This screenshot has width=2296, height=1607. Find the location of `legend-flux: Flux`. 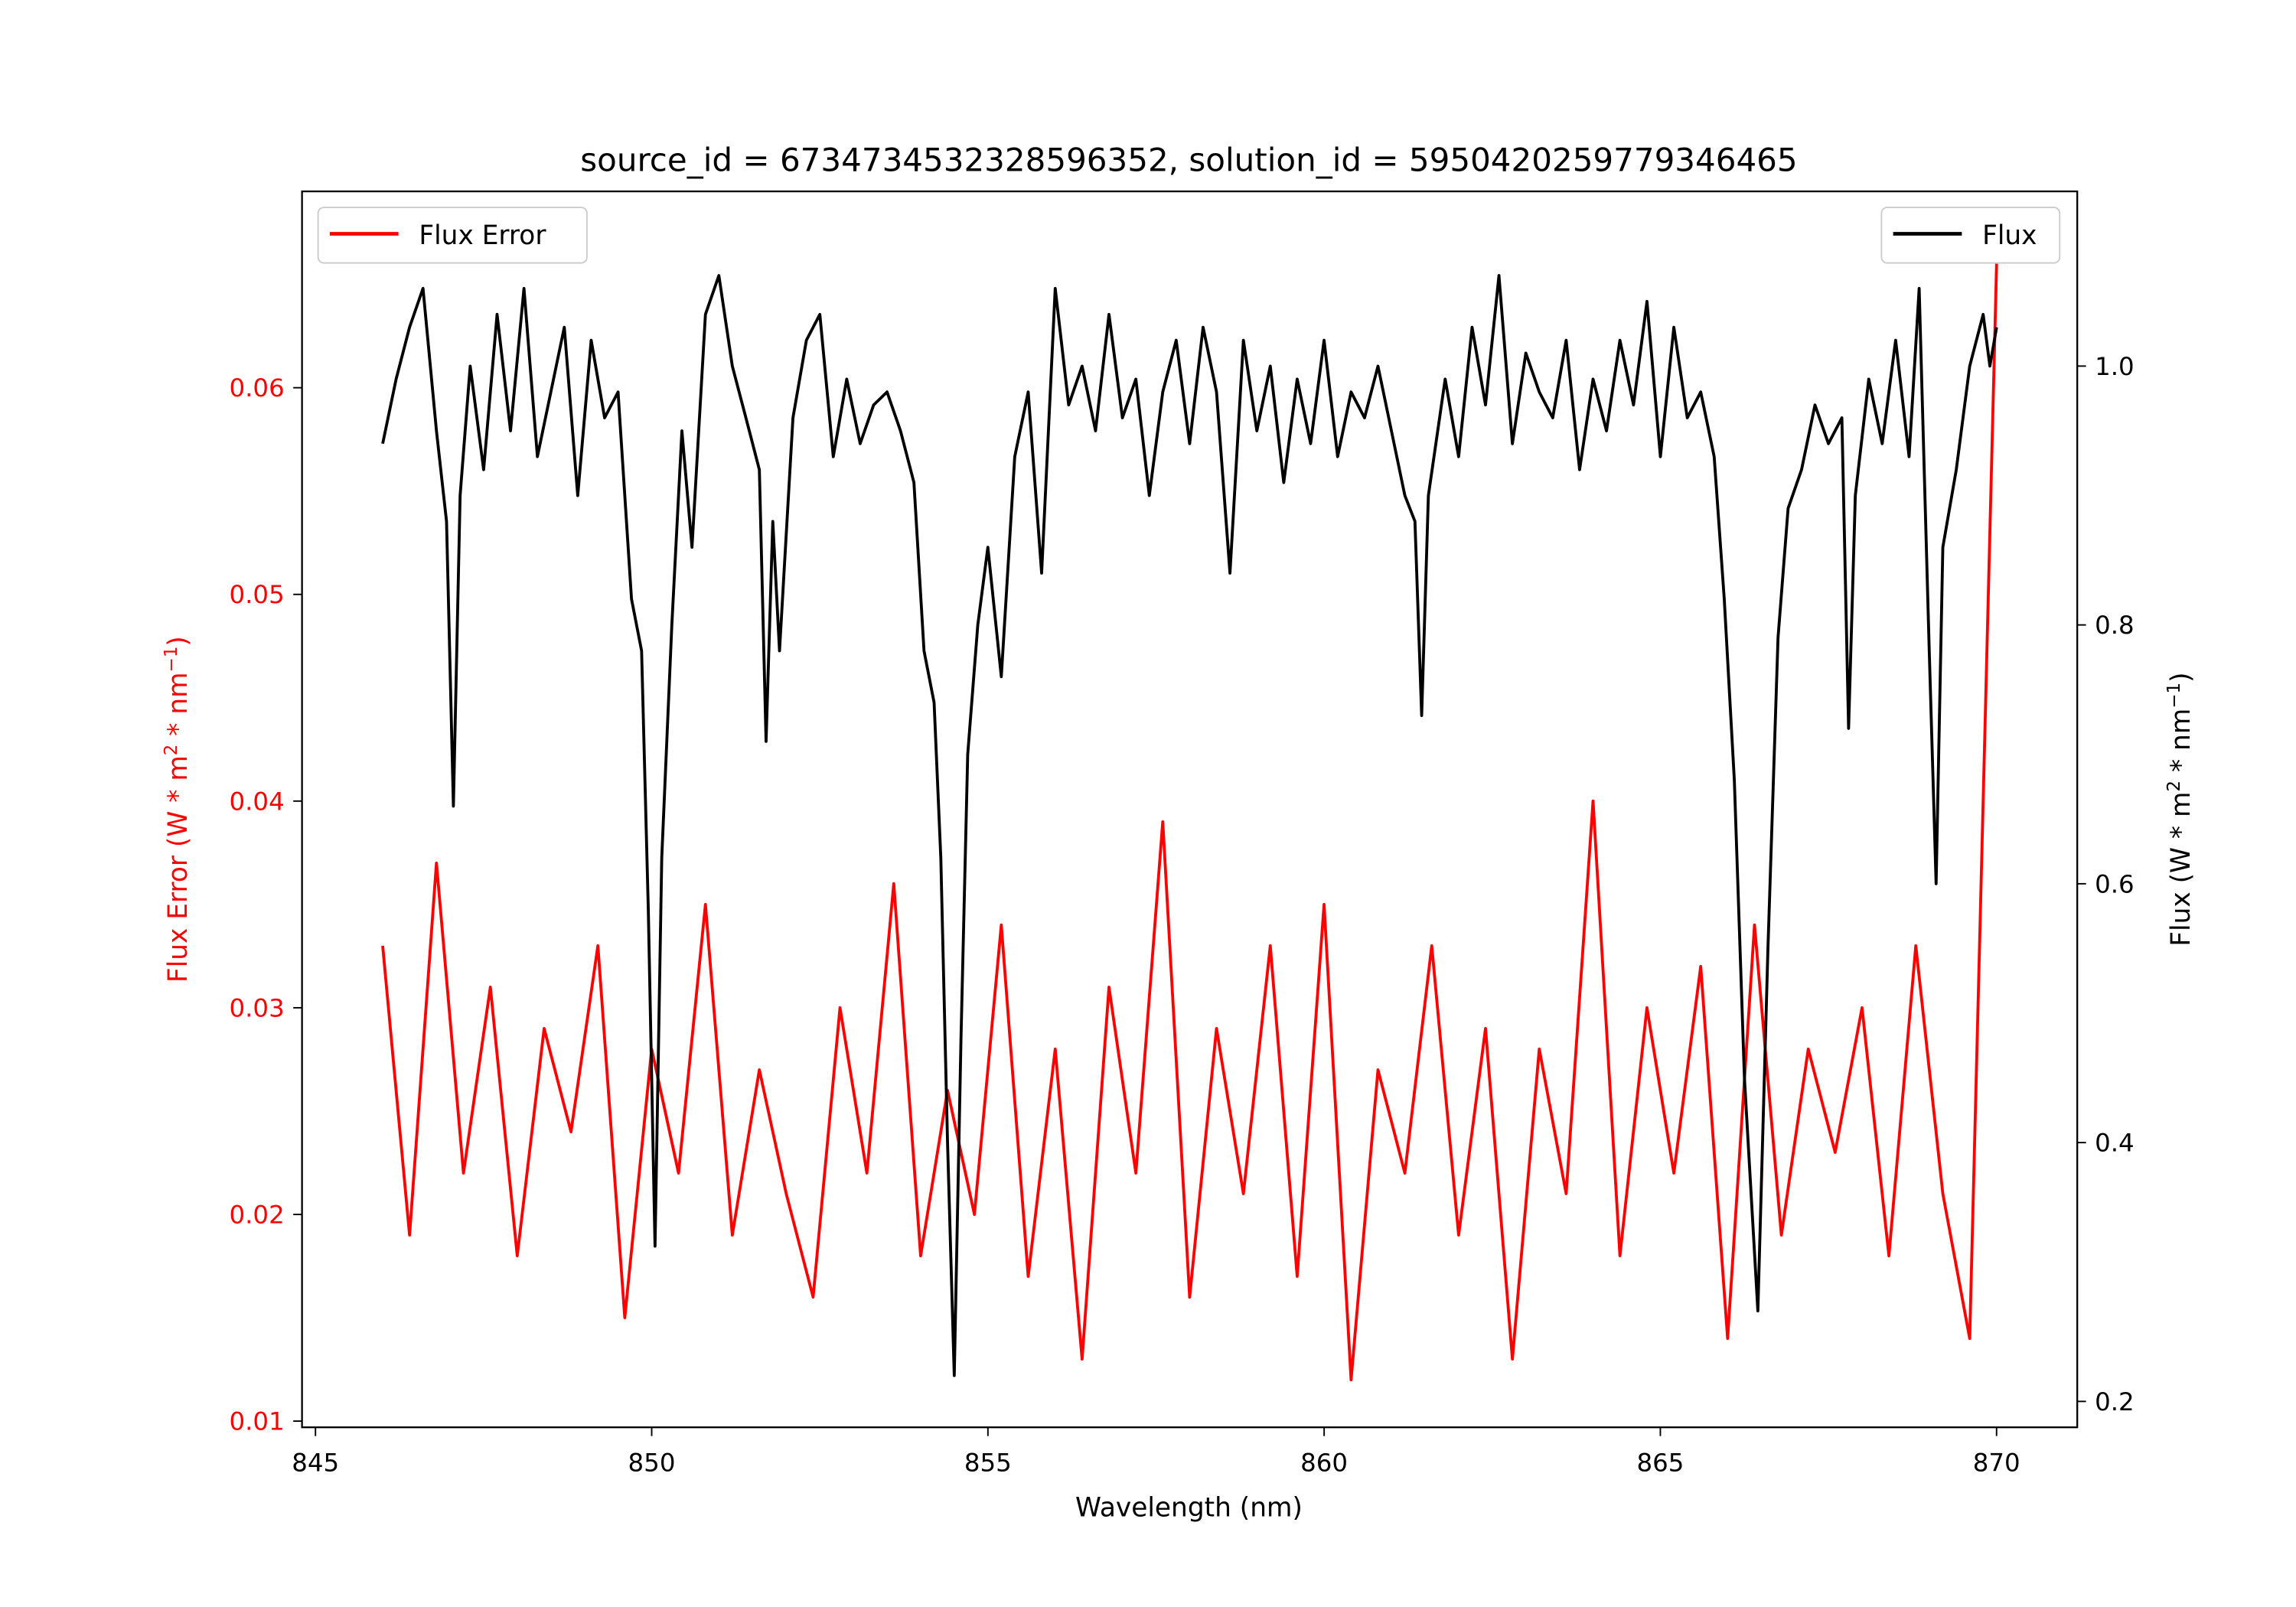

legend-flux: Flux is located at coordinates (1970, 235).